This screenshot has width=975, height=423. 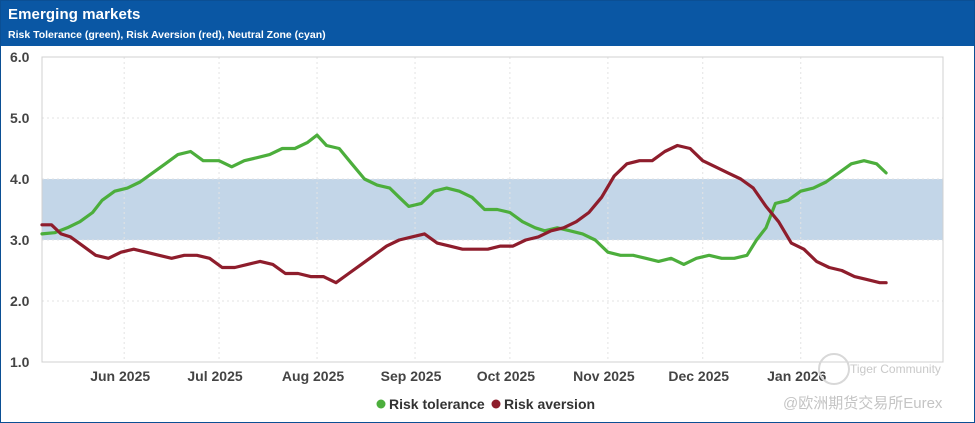 What do you see at coordinates (549, 404) in the screenshot?
I see `legend-label-risk-aversion: Risk aversion` at bounding box center [549, 404].